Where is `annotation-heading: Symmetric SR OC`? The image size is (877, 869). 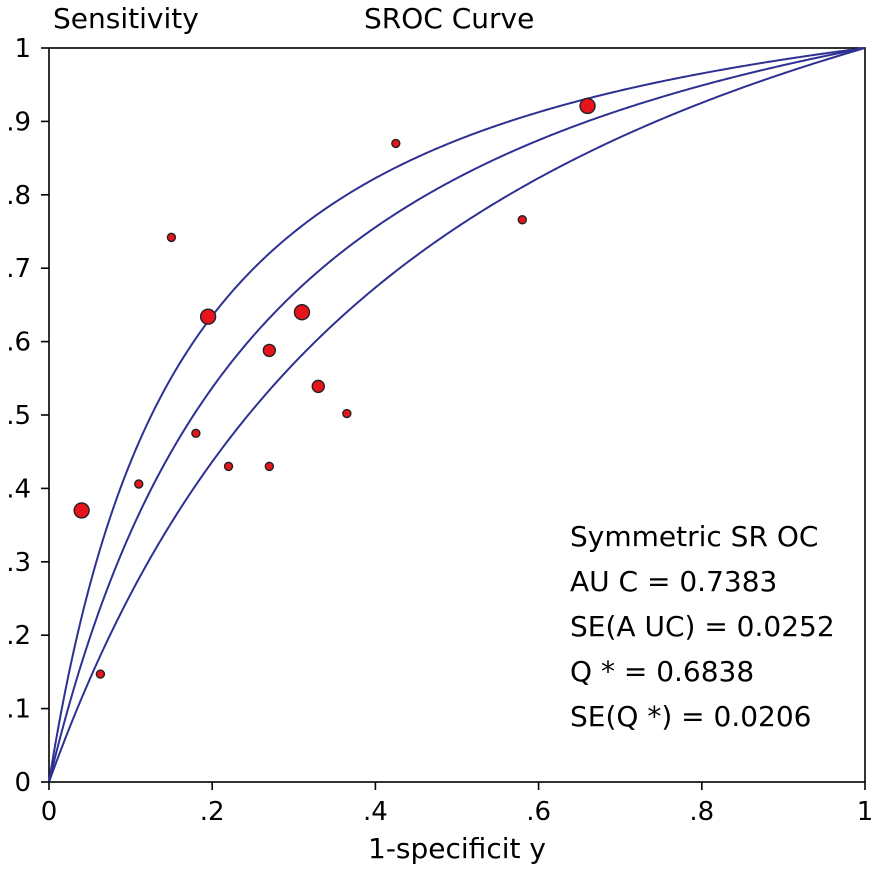 annotation-heading: Symmetric SR OC is located at coordinates (694, 536).